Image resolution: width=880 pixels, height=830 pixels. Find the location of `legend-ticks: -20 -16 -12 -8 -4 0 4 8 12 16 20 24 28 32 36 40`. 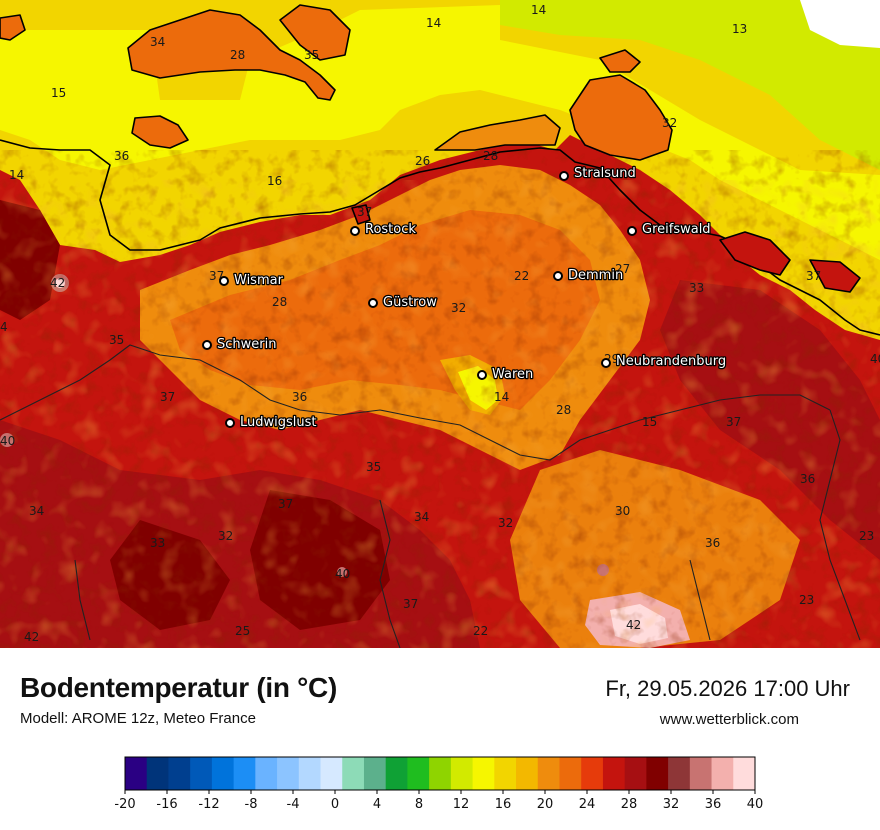

legend-ticks: -20 -16 -12 -8 -4 0 4 8 12 16 20 24 28 32 36 40 is located at coordinates (438, 801).